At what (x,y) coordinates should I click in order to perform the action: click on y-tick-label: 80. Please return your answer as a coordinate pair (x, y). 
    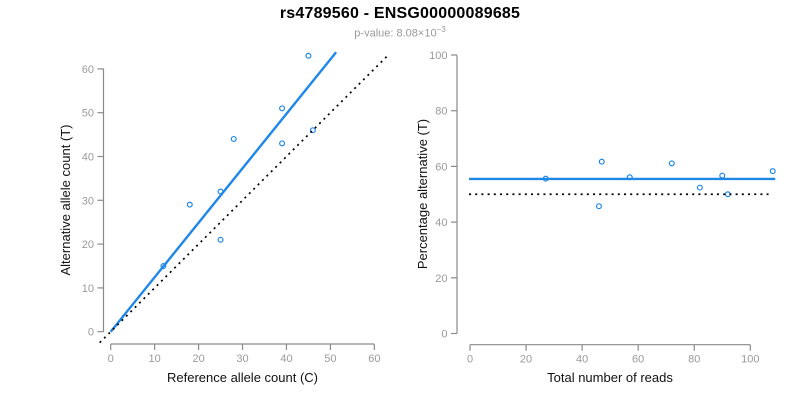
    Looking at the image, I should click on (441, 112).